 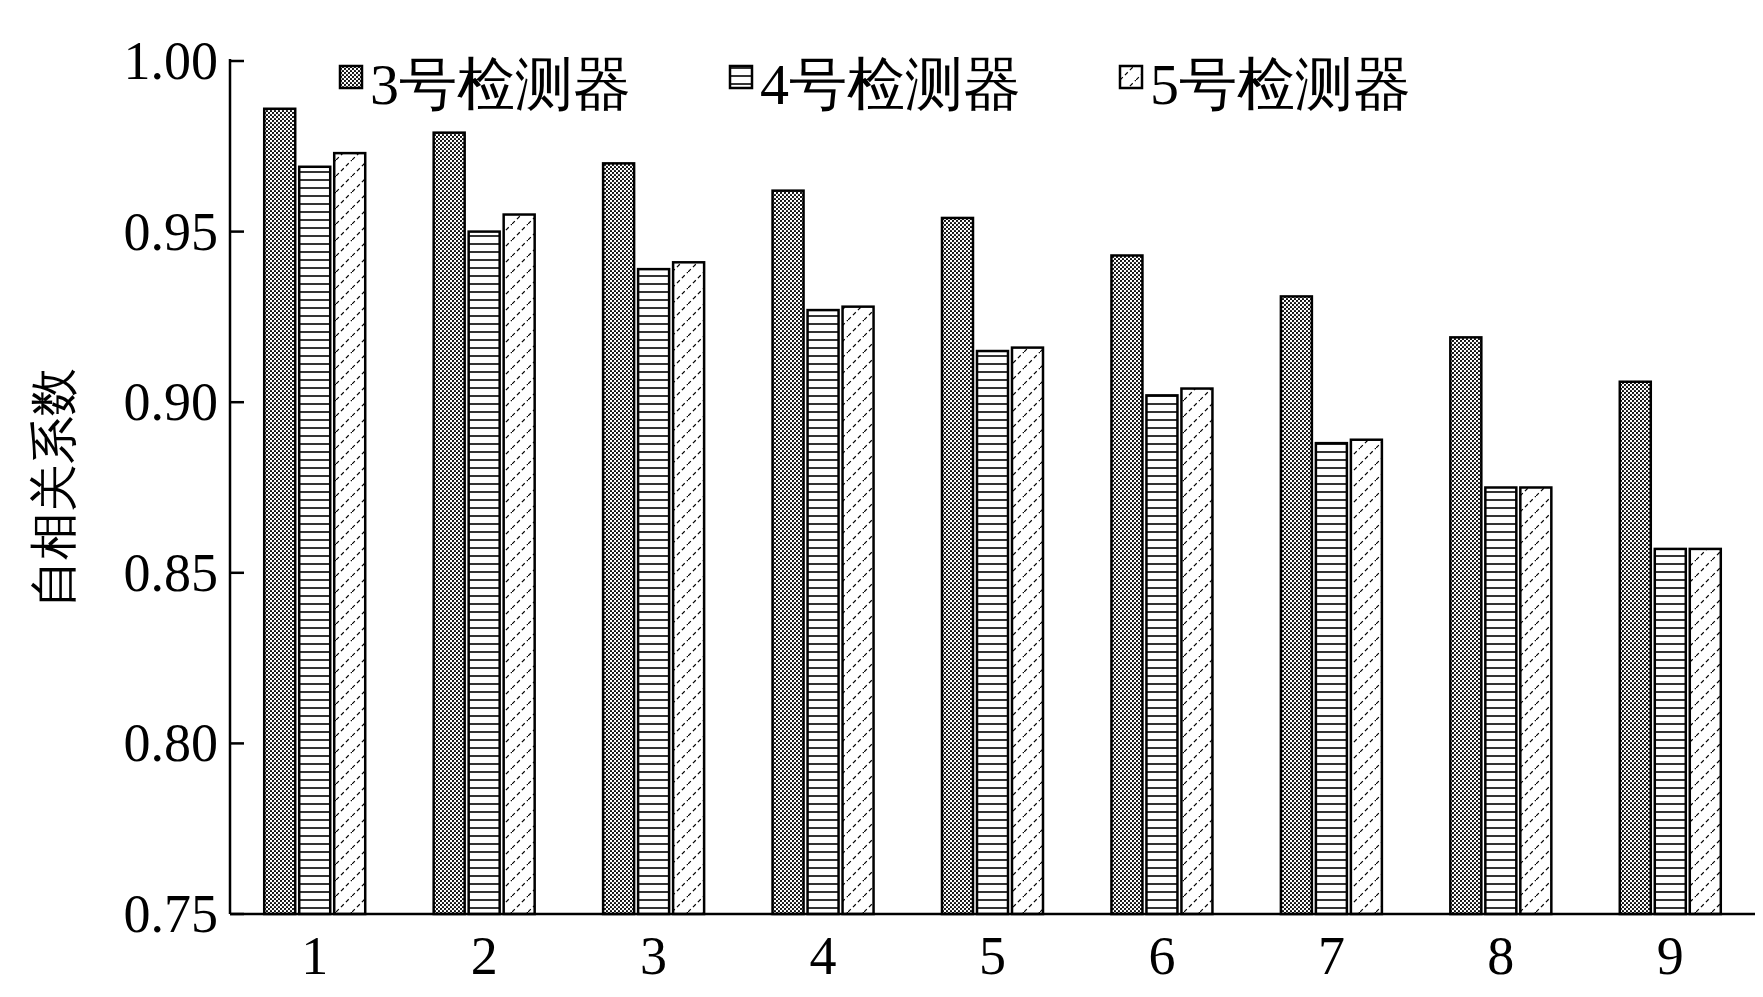 I want to click on x-tick-label: 2, so click(x=484, y=956).